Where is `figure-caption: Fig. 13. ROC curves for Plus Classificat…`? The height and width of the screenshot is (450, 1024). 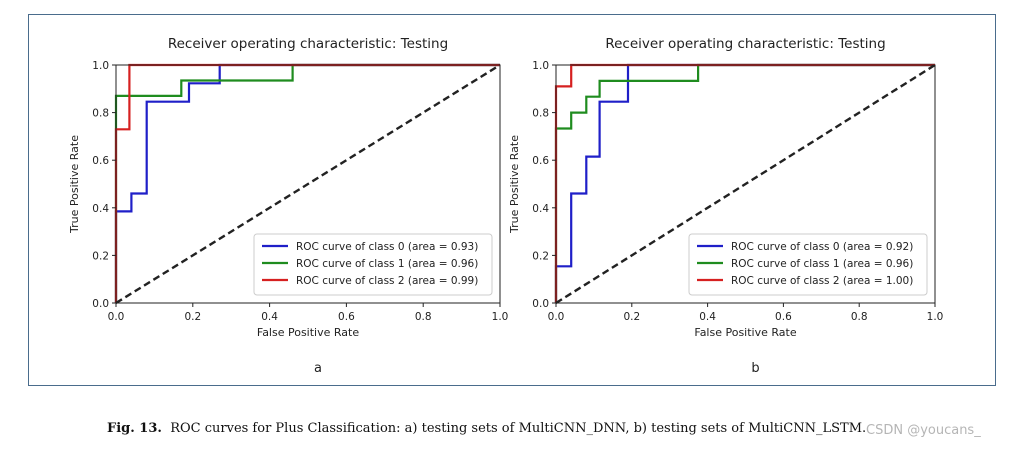
figure-caption: Fig. 13. ROC curves for Plus Classificat… is located at coordinates (557, 428).